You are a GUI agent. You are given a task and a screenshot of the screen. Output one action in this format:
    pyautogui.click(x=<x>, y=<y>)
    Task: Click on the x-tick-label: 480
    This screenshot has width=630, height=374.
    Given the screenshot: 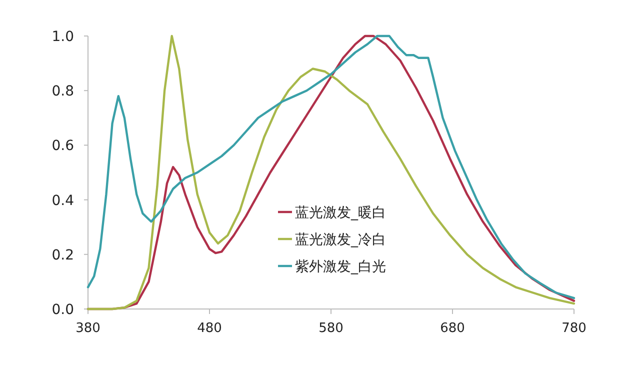 What is the action you would take?
    pyautogui.click(x=209, y=328)
    